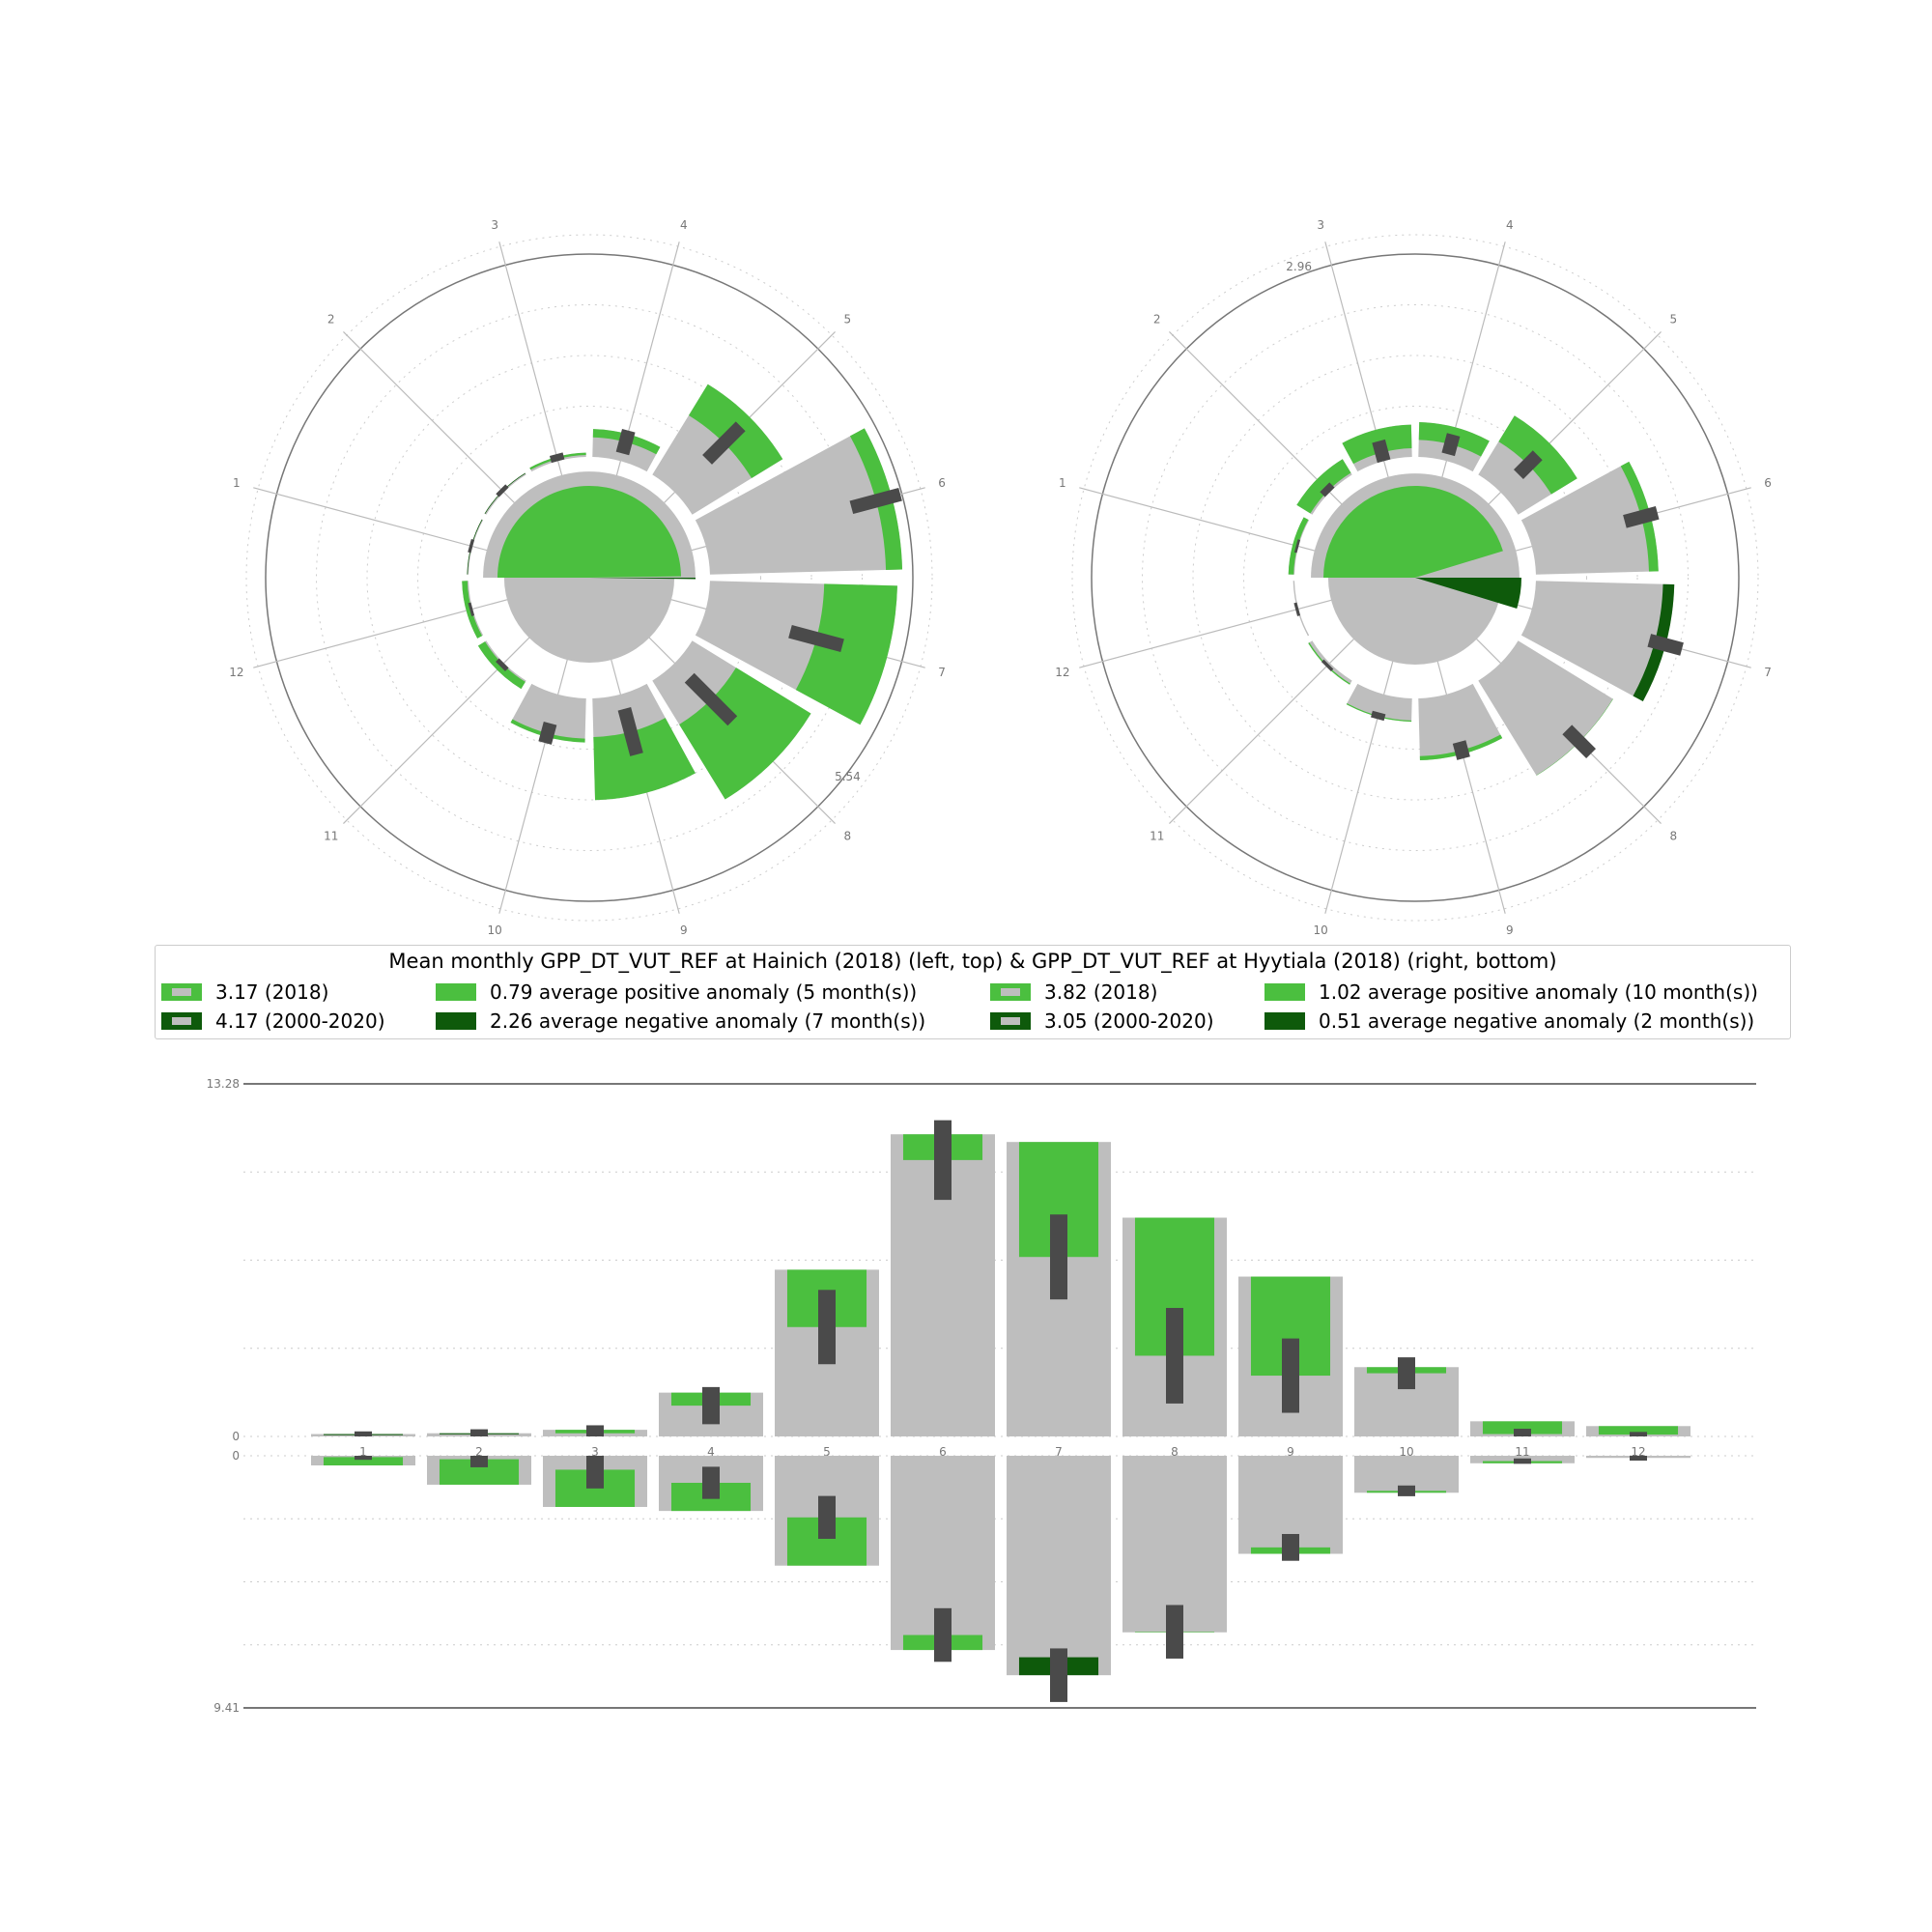 The image size is (1932, 1932). I want to click on bar-x-tick: 9, so click(1290, 1452).